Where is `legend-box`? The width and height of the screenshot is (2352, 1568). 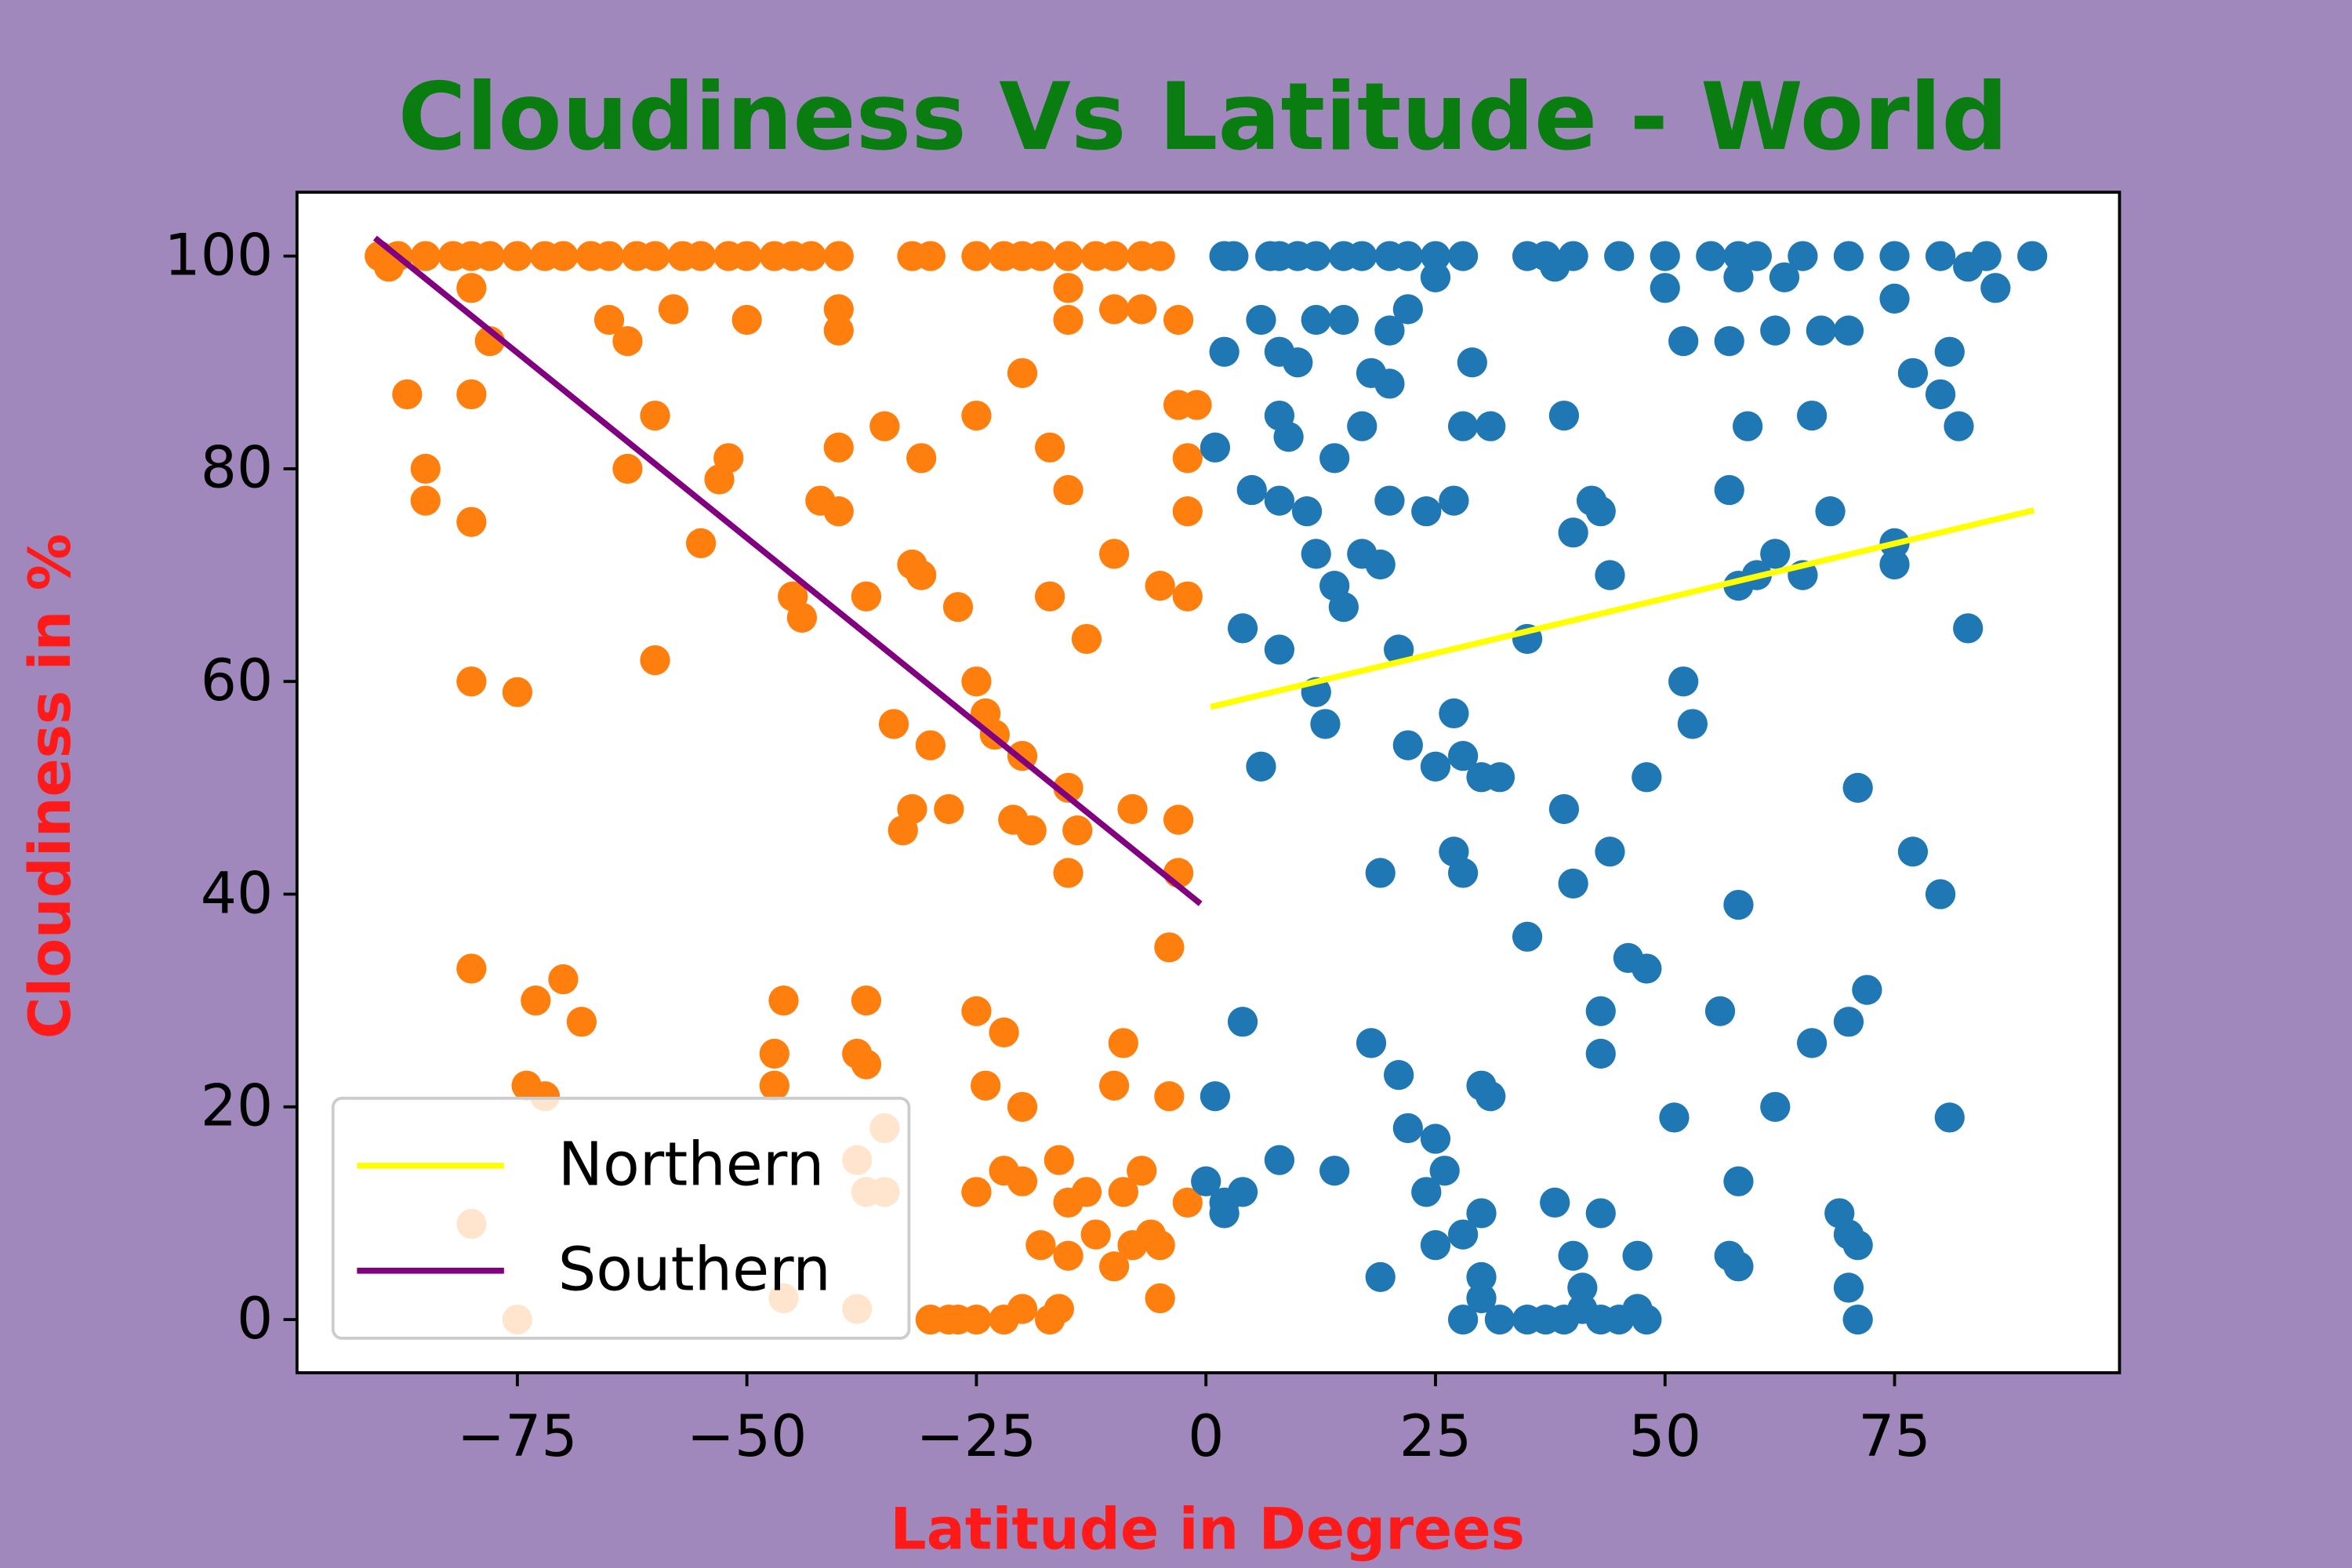 legend-box is located at coordinates (621, 1218).